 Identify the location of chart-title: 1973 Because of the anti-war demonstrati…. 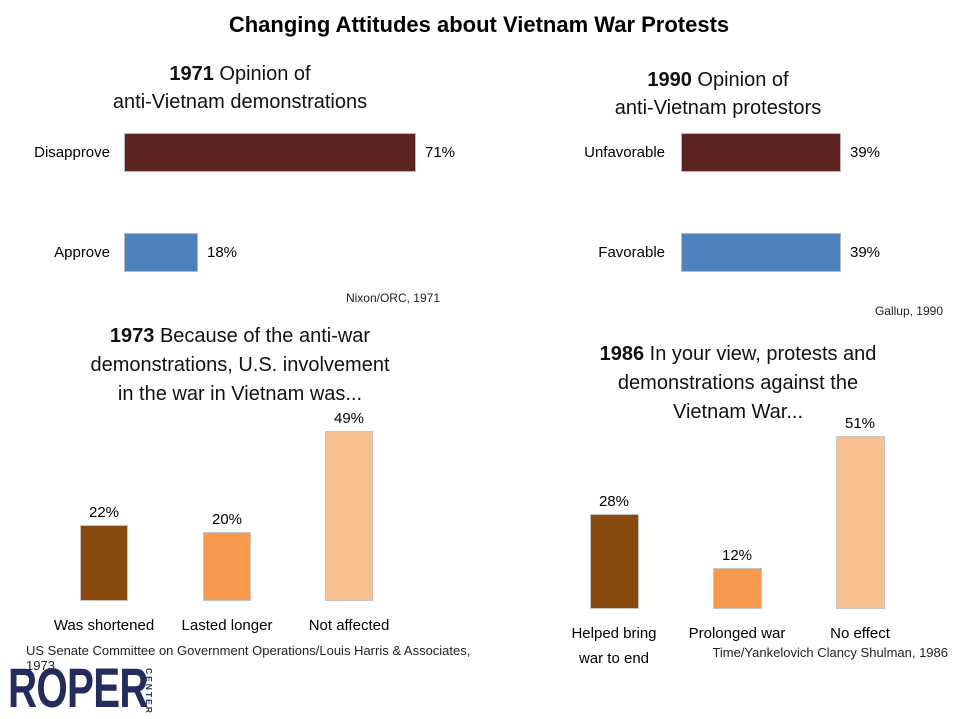
(240, 365).